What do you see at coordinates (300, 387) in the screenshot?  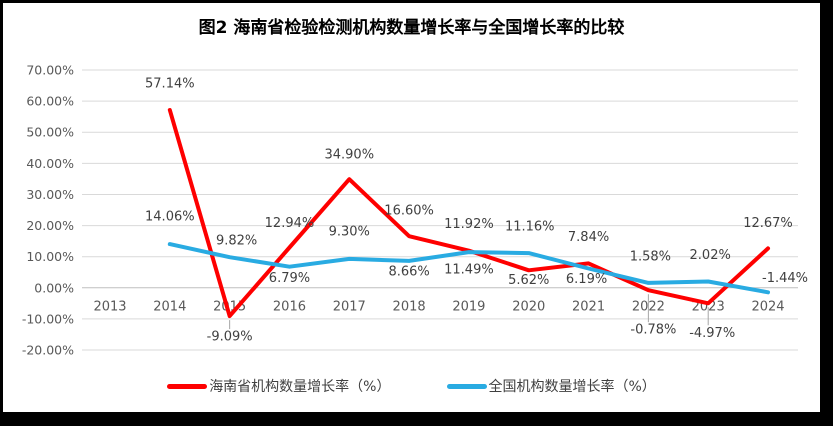 I see `legend-label-hainan: 海南省机构数量增长率（%）` at bounding box center [300, 387].